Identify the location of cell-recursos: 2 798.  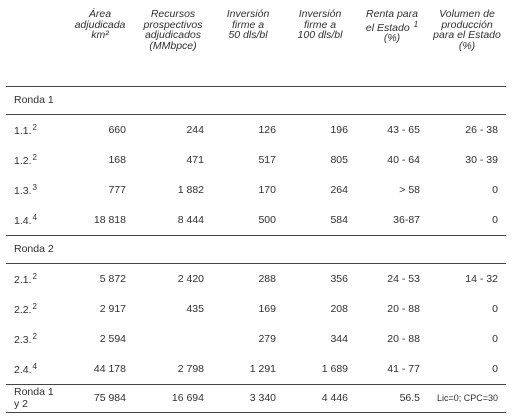
(190, 368).